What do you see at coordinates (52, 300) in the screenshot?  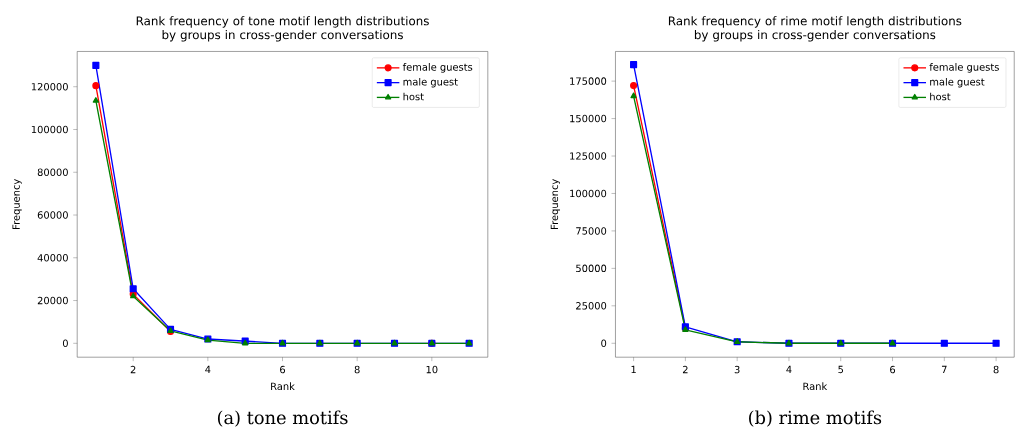 I see `y-tick-label: 20000` at bounding box center [52, 300].